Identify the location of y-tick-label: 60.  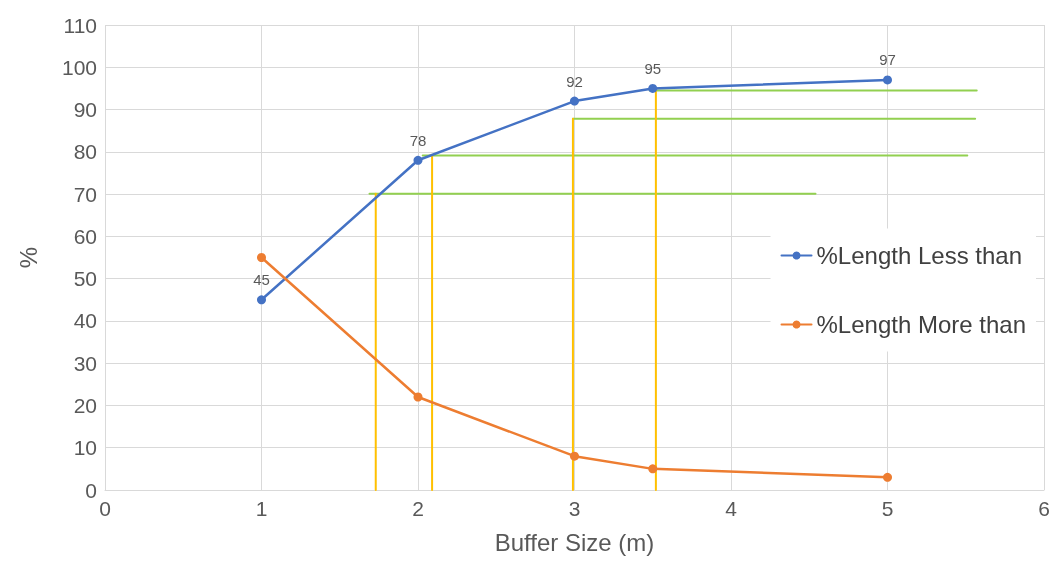
(85, 236).